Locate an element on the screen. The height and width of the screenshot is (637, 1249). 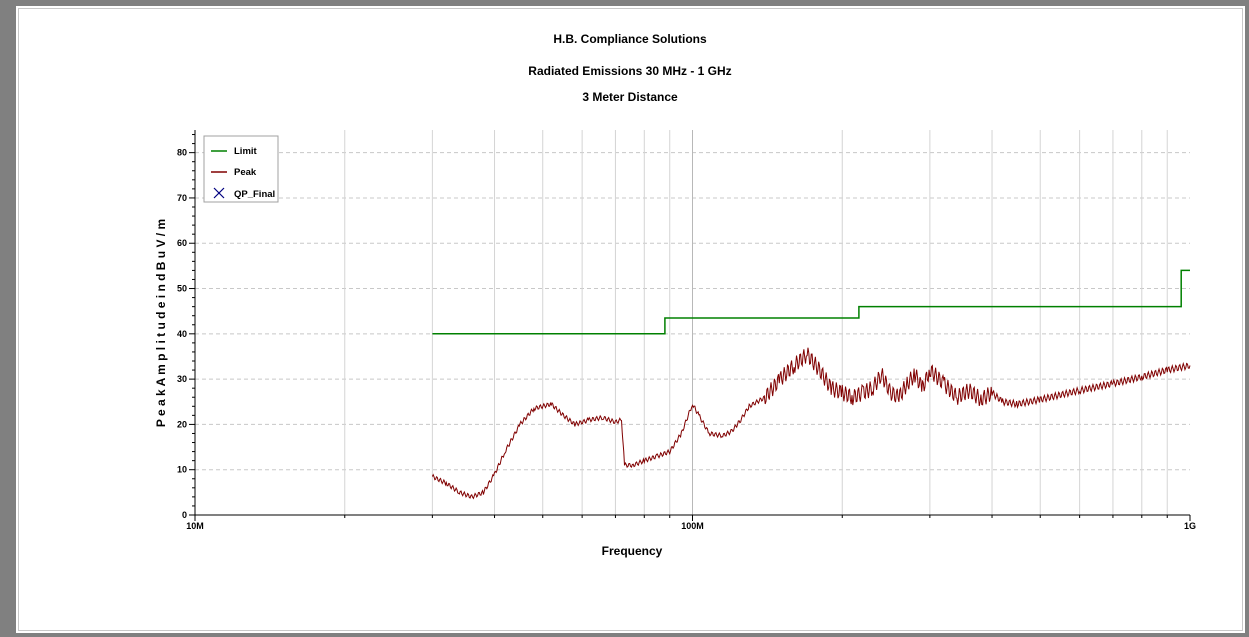
peak-trace is located at coordinates (811, 423).